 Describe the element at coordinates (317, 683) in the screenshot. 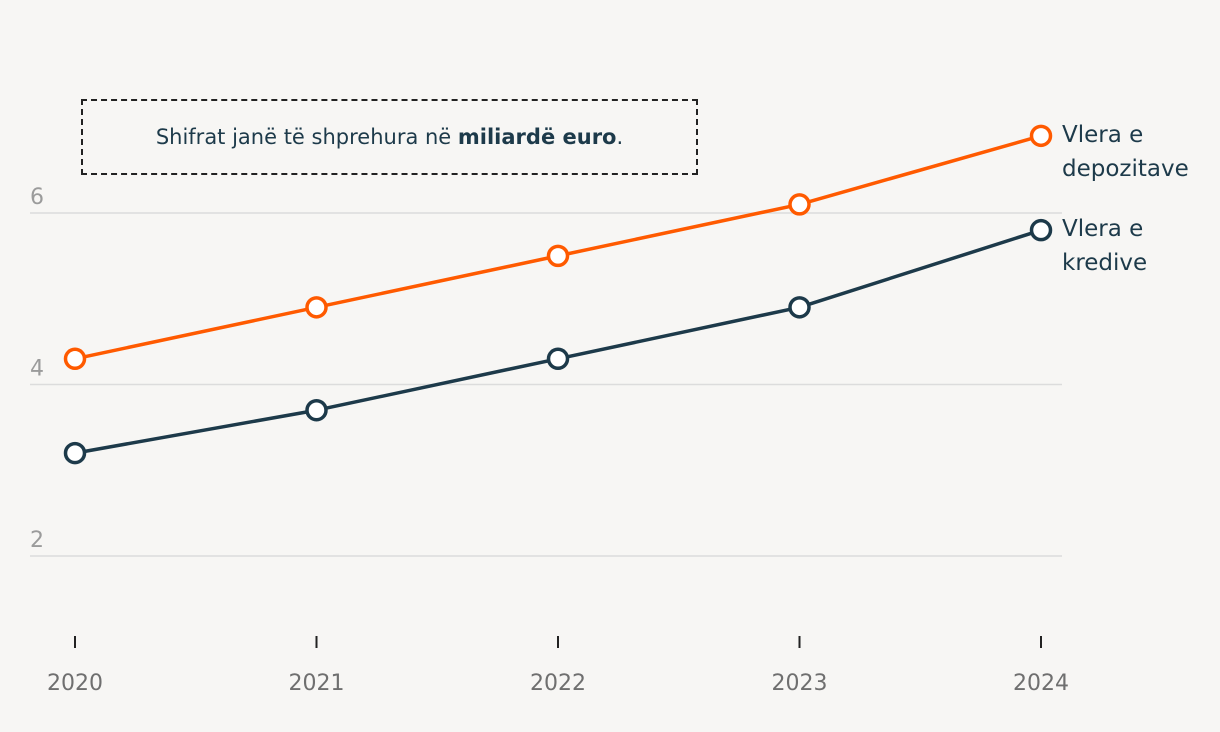

I see `x-tick-label-2021: 2021` at that location.